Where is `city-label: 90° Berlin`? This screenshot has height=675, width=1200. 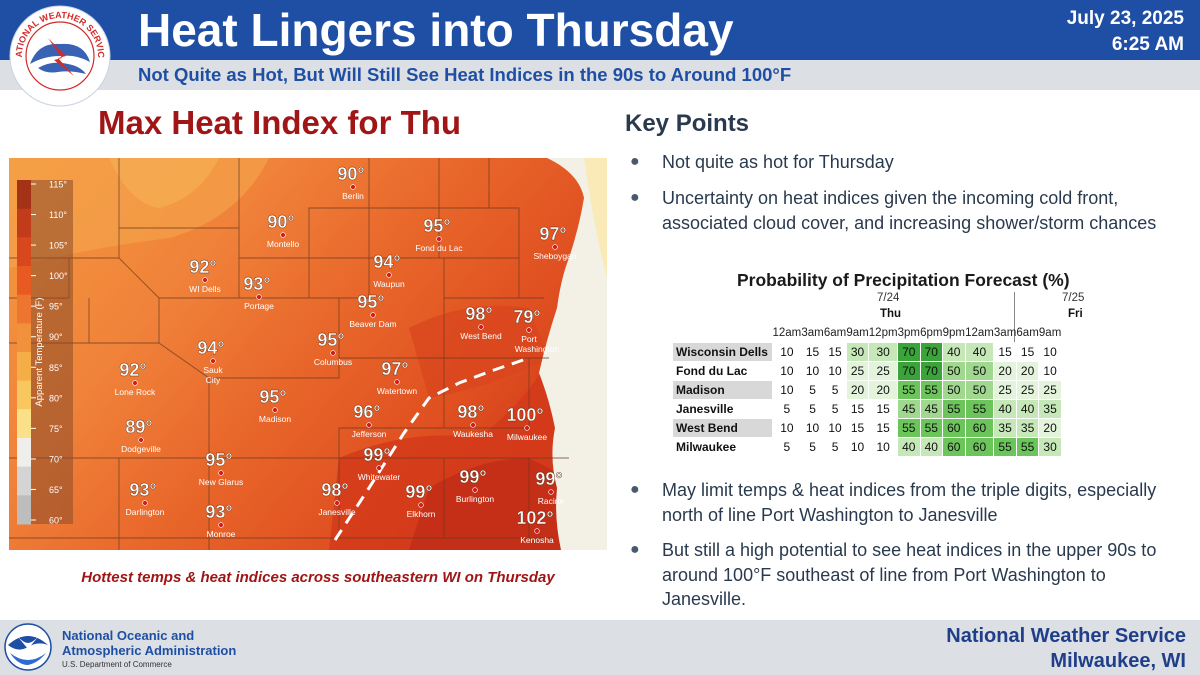 city-label: 90° Berlin is located at coordinates (351, 182).